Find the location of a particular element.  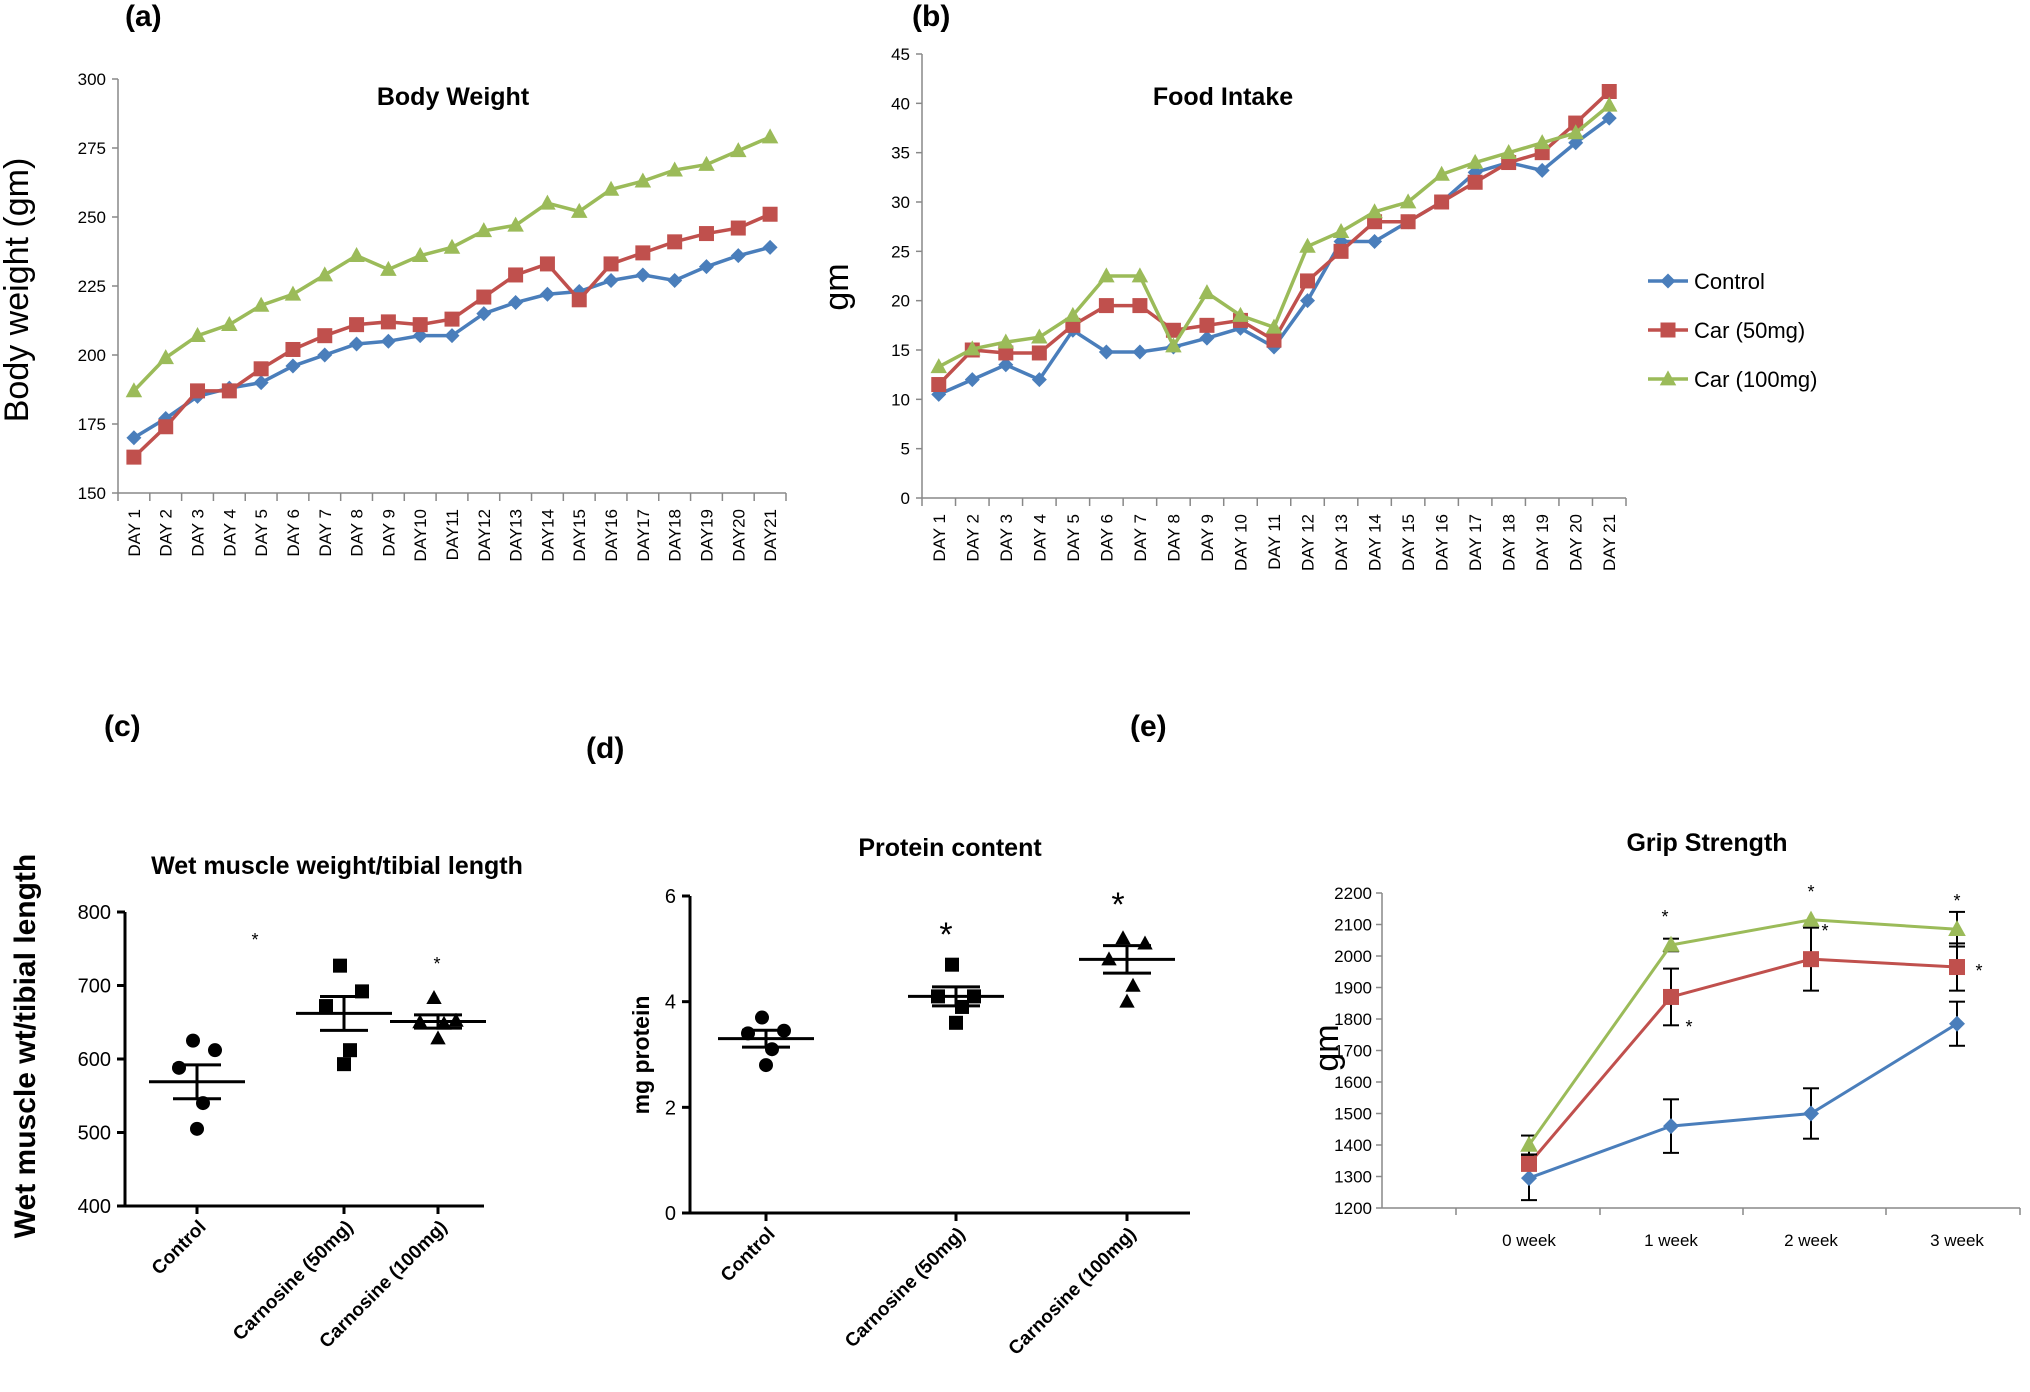

y-tick-label: 1700 is located at coordinates (1353, 1051).